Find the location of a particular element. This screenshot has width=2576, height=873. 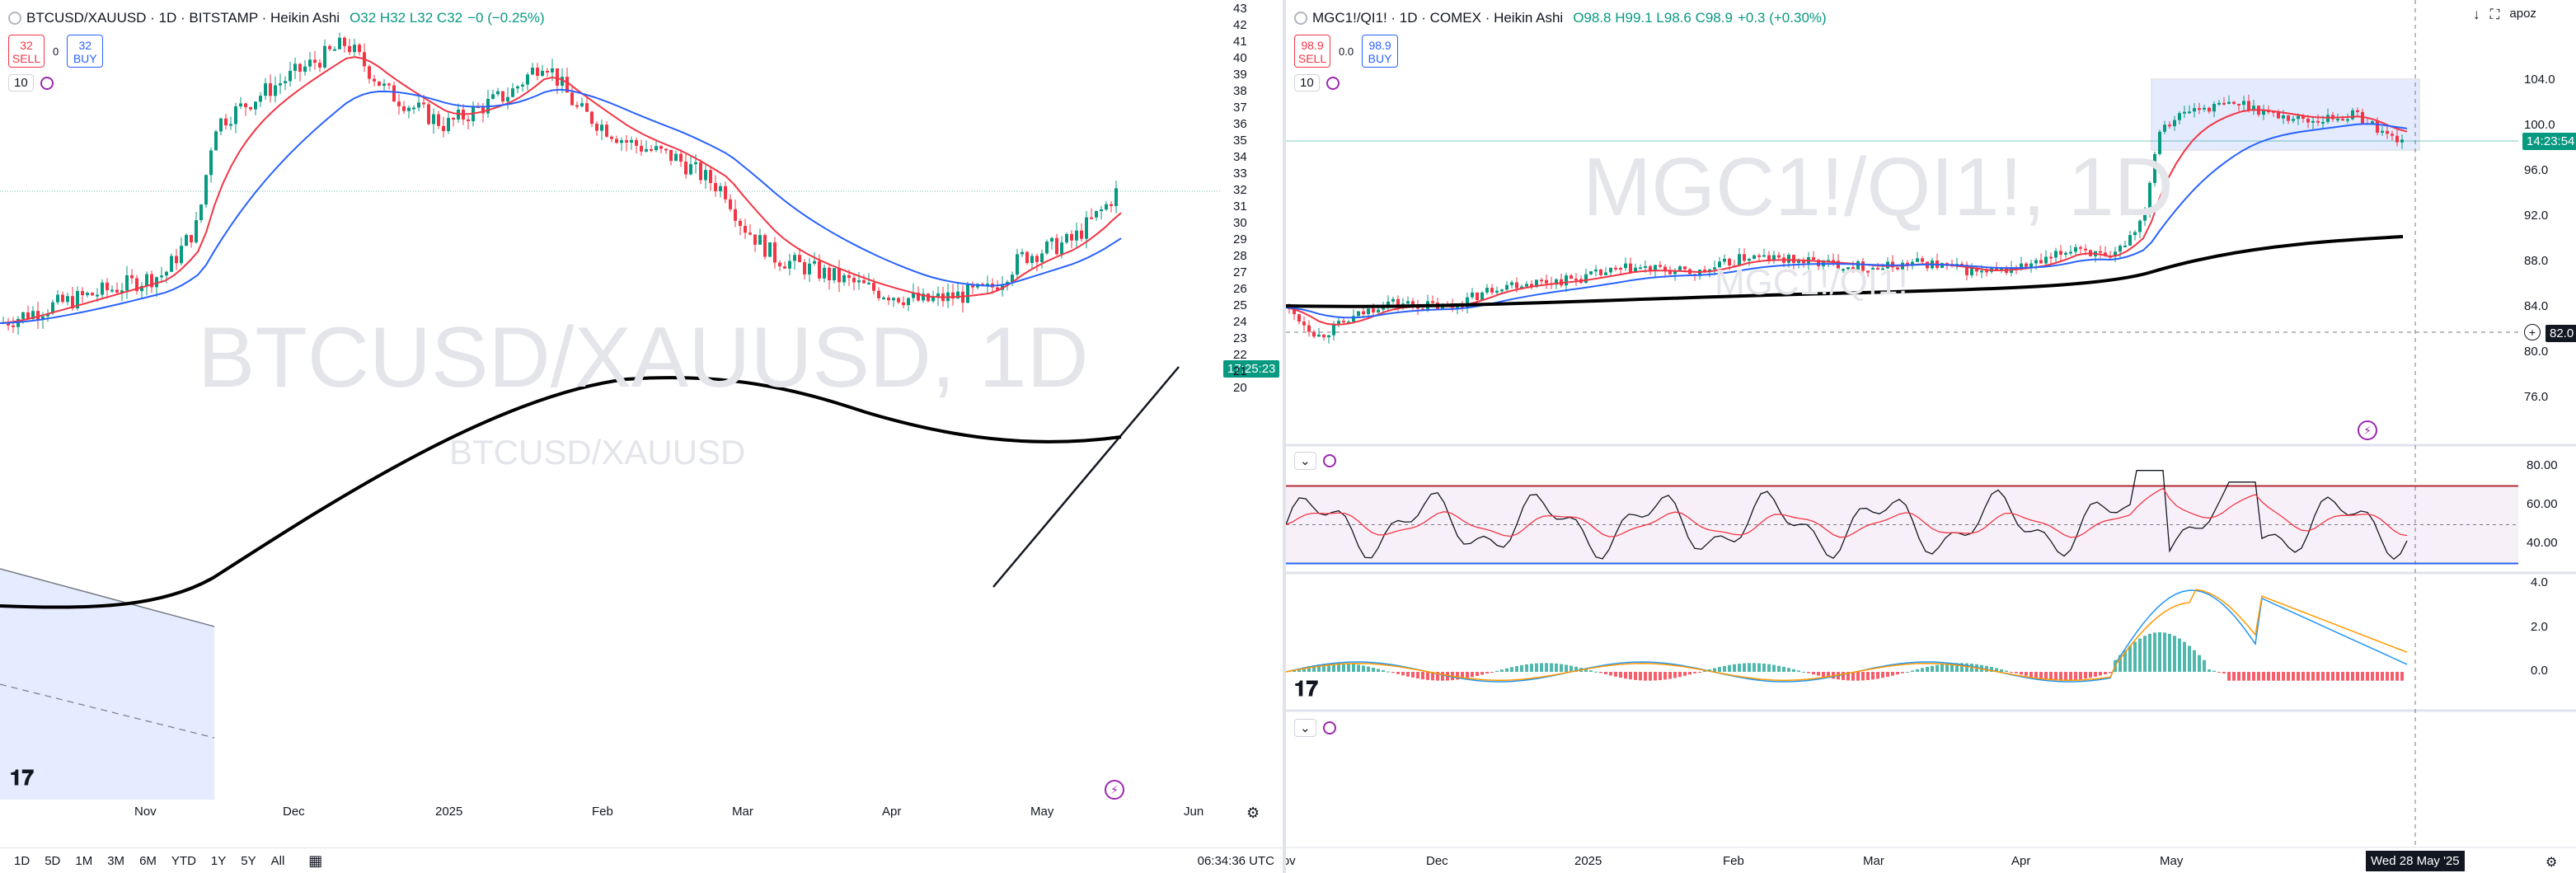

left-indicators-toggle: 10 is located at coordinates (31, 83).